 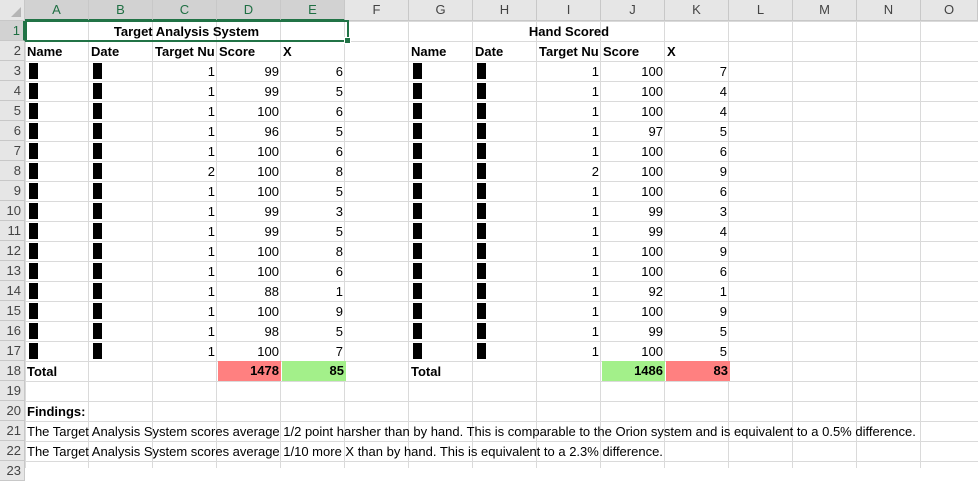 What do you see at coordinates (186, 31) in the screenshot?
I see `tas-title: Target Analysis System` at bounding box center [186, 31].